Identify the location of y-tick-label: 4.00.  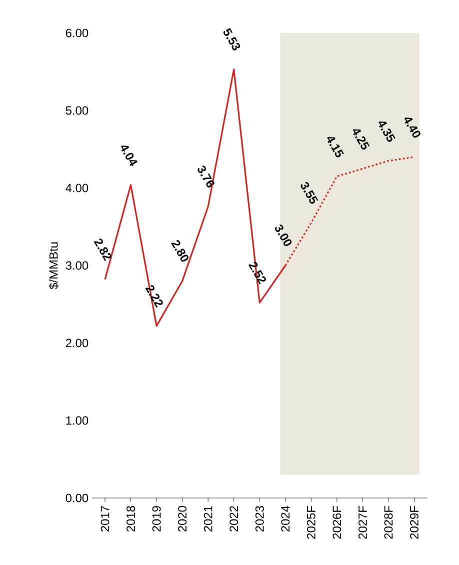
(77, 188).